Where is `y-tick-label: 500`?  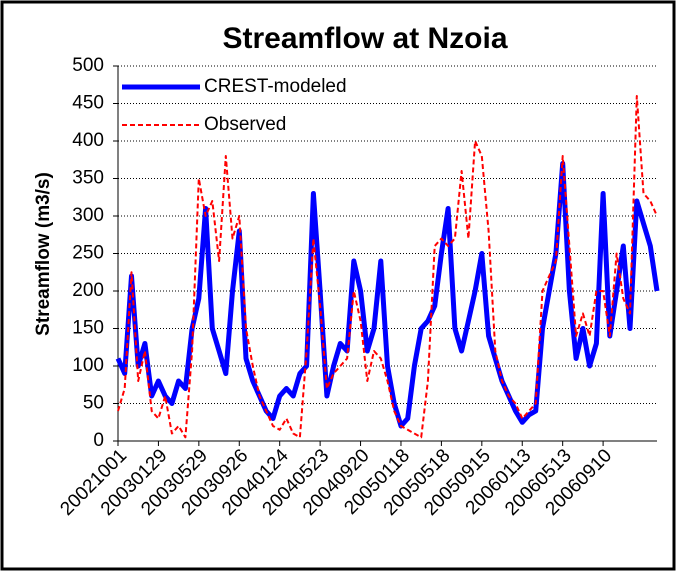 y-tick-label: 500 is located at coordinates (88, 65).